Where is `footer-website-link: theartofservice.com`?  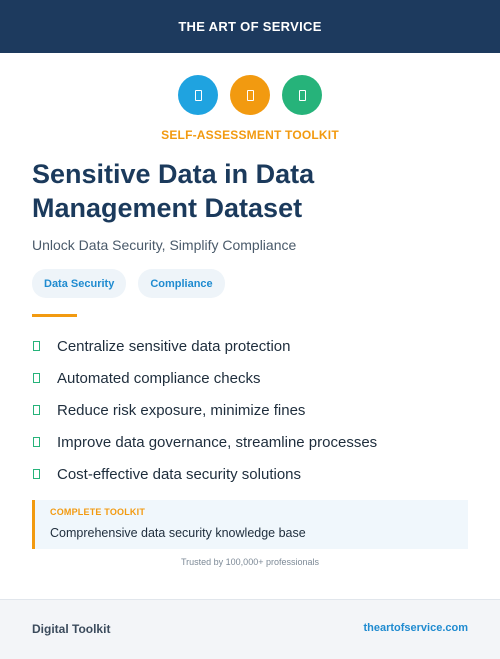 footer-website-link: theartofservice.com is located at coordinates (415, 628).